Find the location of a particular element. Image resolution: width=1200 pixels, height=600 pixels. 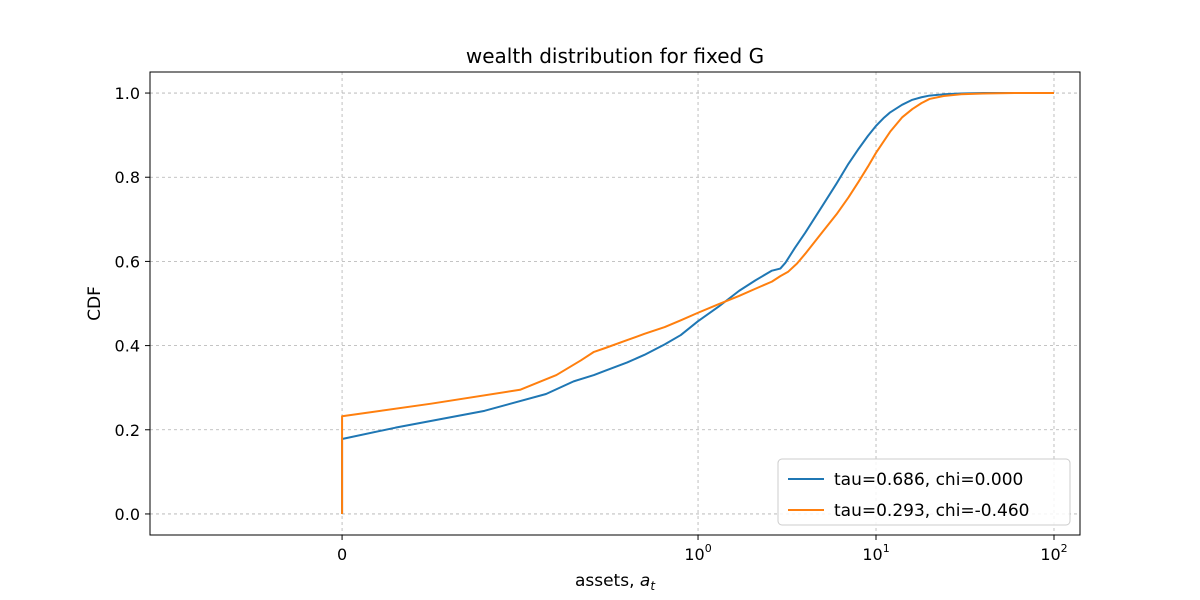

x-tick-label: 10¹ is located at coordinates (875, 553).